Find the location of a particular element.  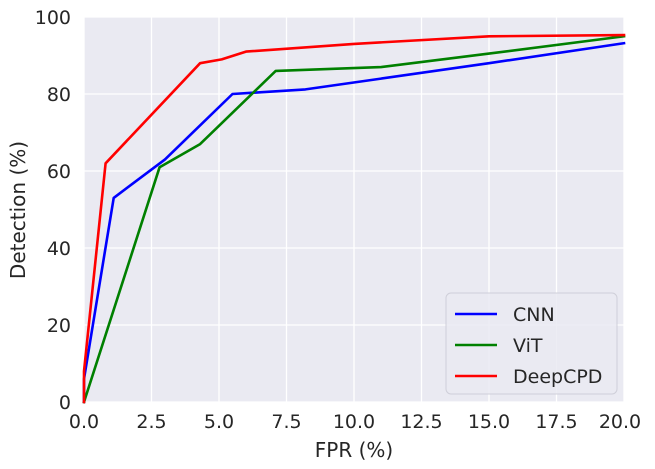

y-tick-label: 100 is located at coordinates (53, 18).